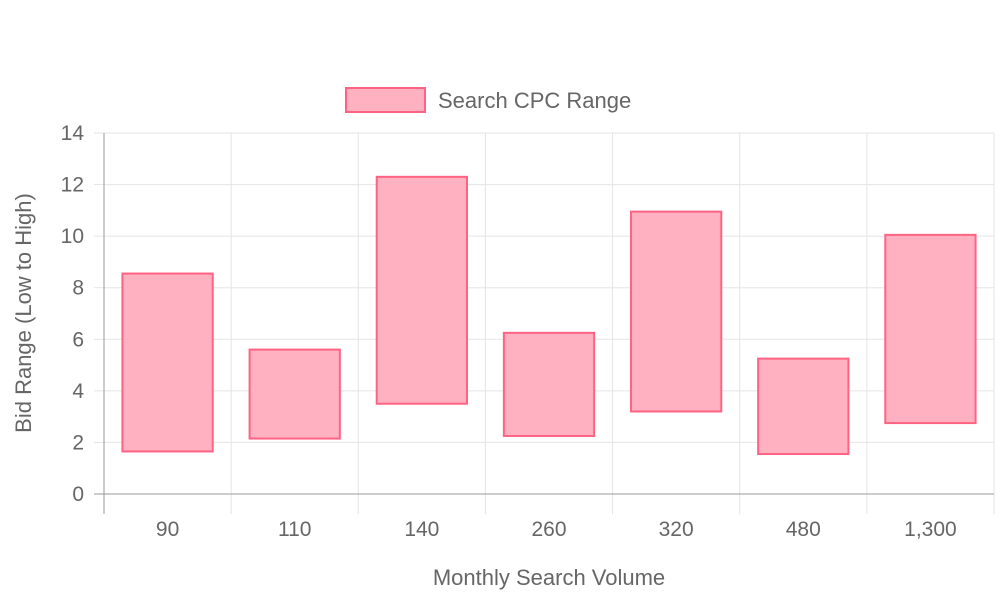 Image resolution: width=1000 pixels, height=600 pixels. I want to click on legend: Search CPC Range, so click(488, 100).